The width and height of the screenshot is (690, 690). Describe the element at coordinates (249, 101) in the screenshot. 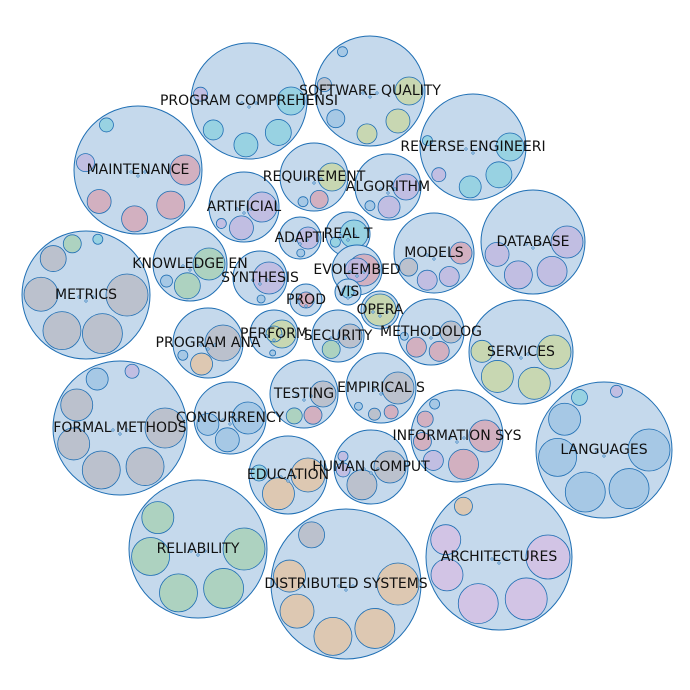

I see `group-program-comprehensi` at that location.